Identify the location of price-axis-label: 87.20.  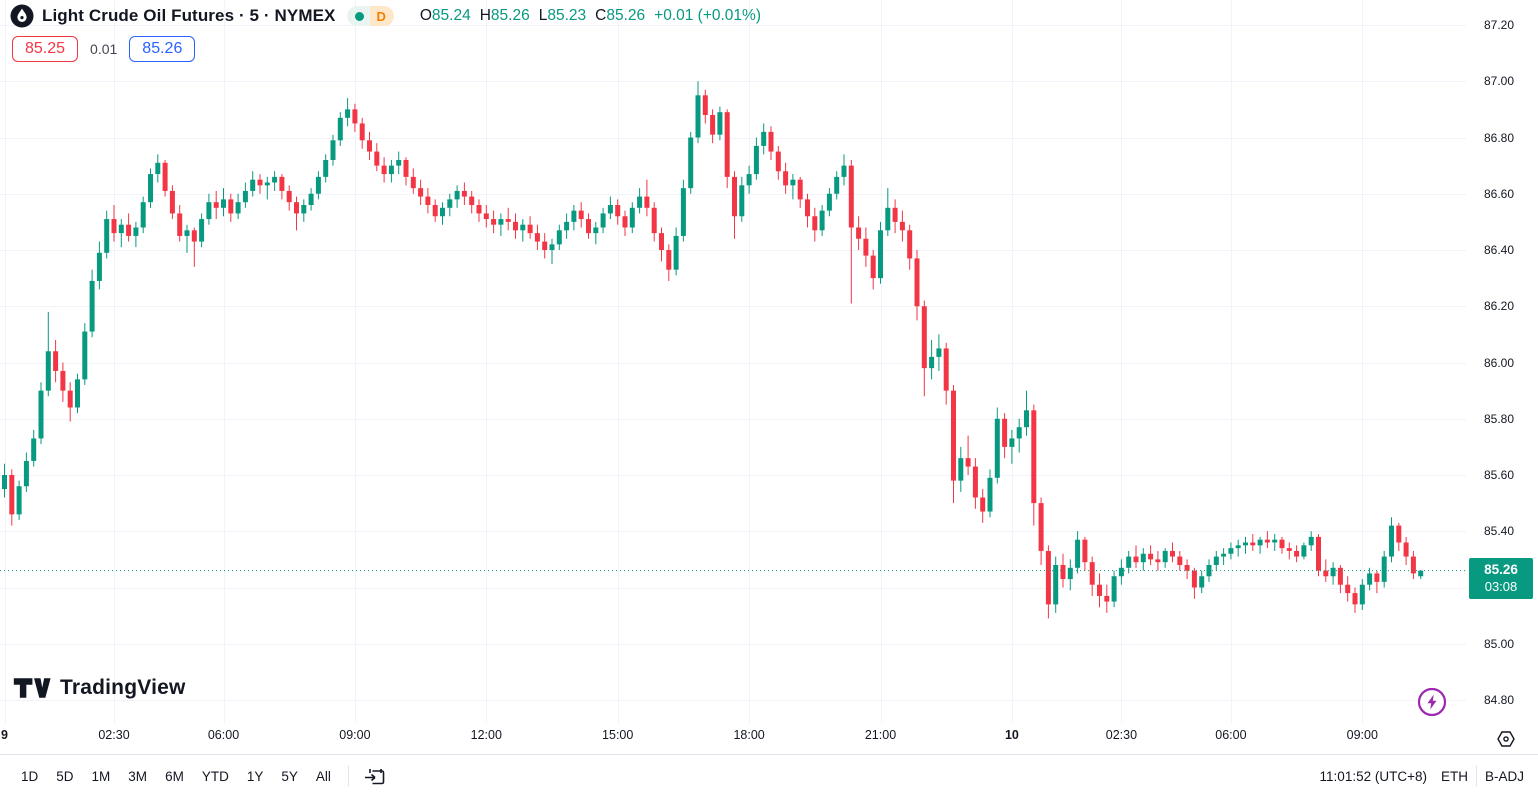
(1499, 25).